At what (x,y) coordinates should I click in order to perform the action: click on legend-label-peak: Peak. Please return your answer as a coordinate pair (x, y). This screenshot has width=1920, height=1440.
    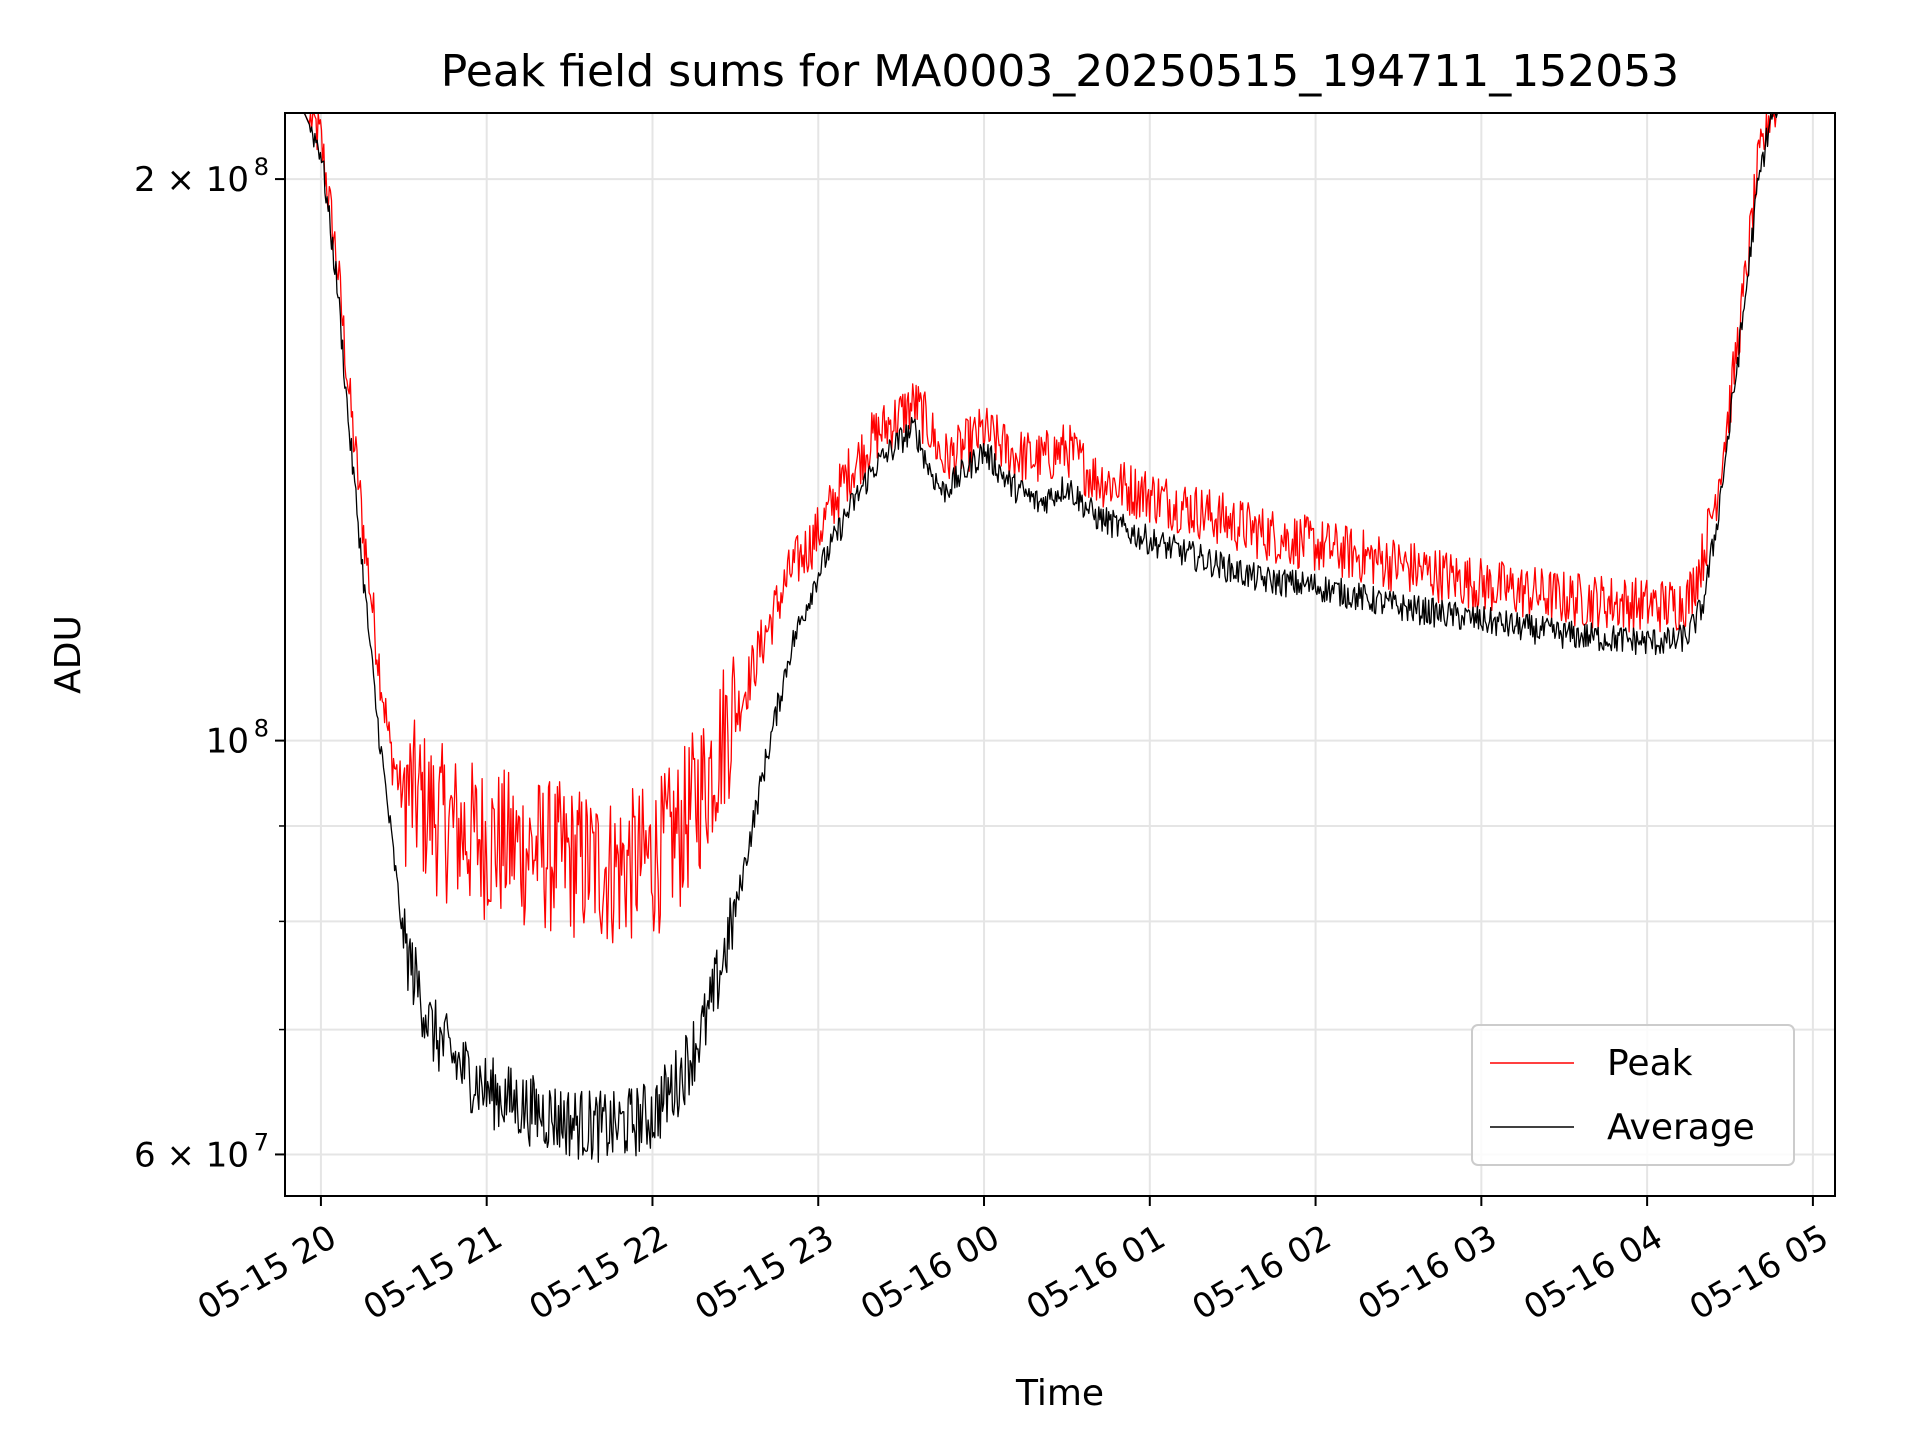
    Looking at the image, I should click on (1650, 1063).